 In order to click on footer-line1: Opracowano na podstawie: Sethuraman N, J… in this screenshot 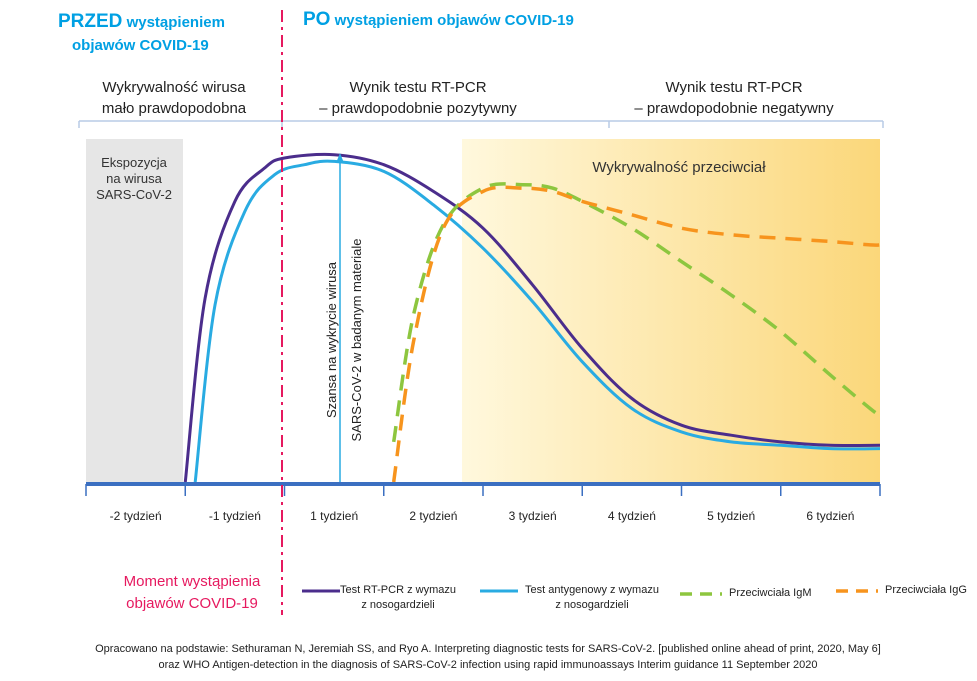, I will do `click(488, 649)`.